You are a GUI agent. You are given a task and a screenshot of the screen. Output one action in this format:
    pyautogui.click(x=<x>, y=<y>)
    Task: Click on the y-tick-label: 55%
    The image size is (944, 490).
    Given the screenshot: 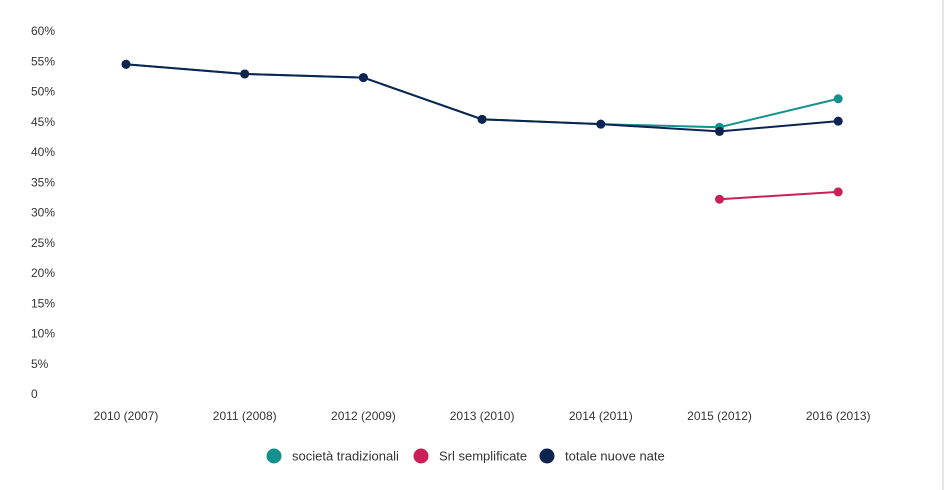 What is the action you would take?
    pyautogui.click(x=43, y=61)
    